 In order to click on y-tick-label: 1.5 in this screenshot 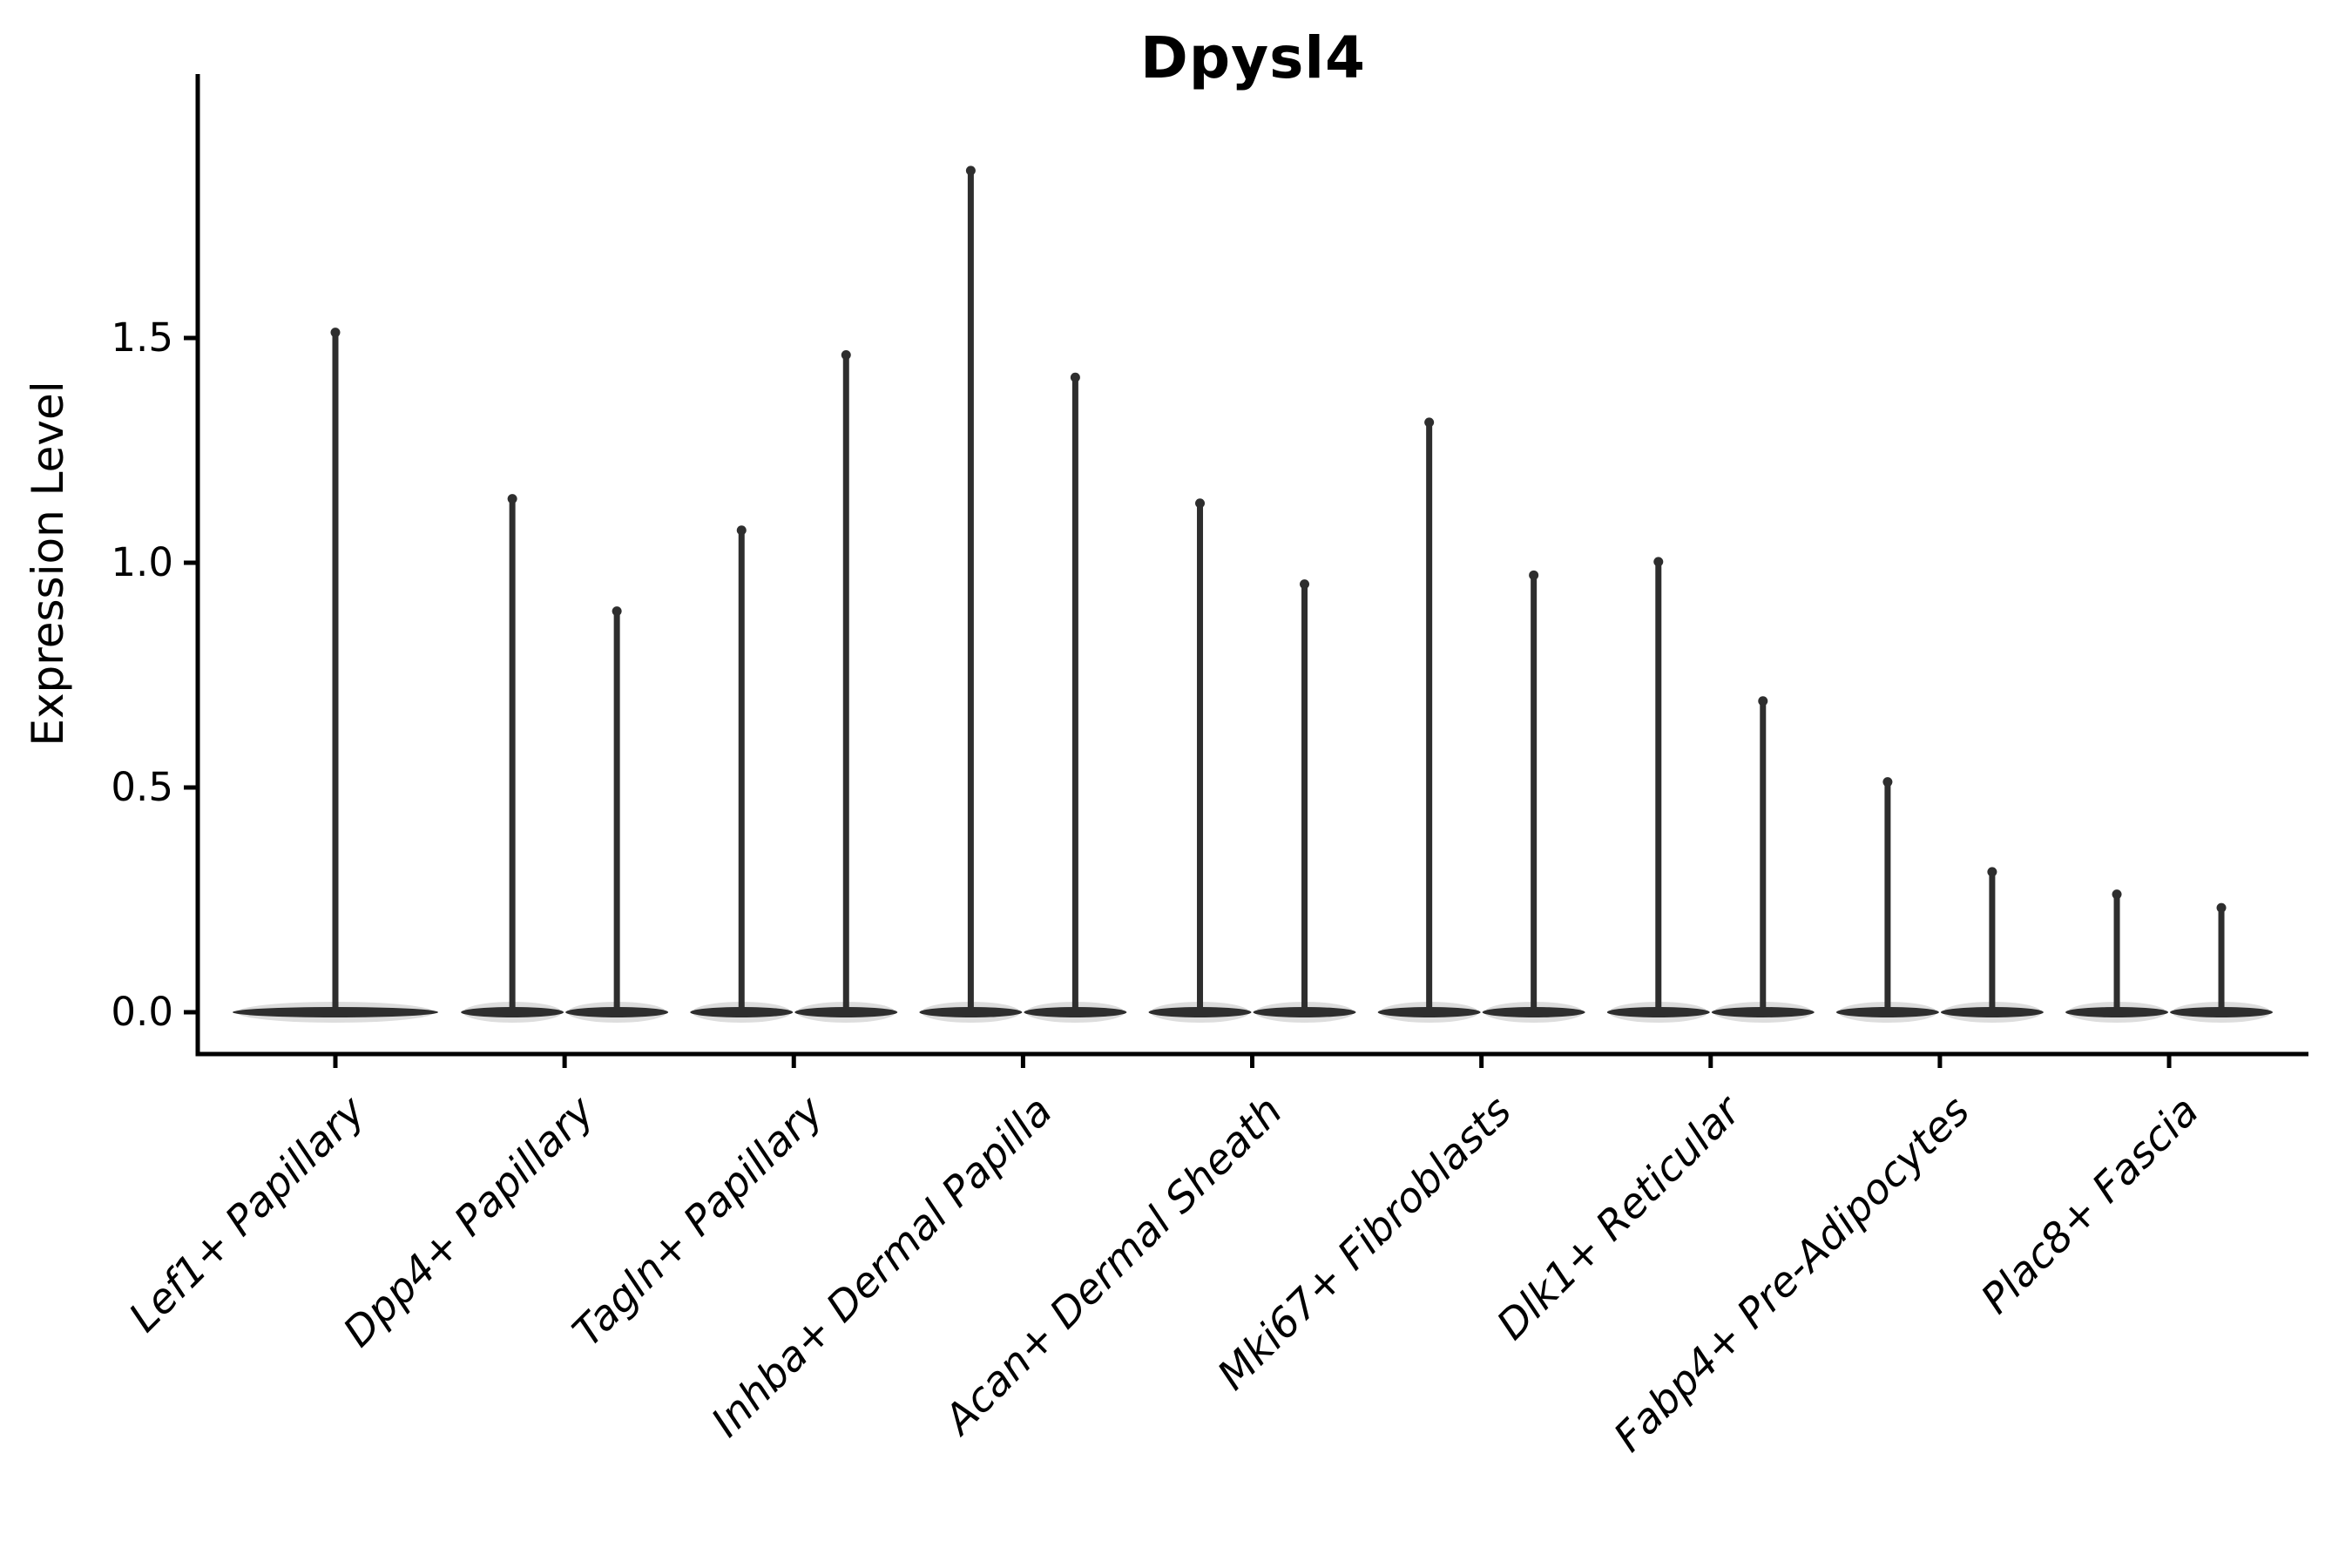, I will do `click(142, 337)`.